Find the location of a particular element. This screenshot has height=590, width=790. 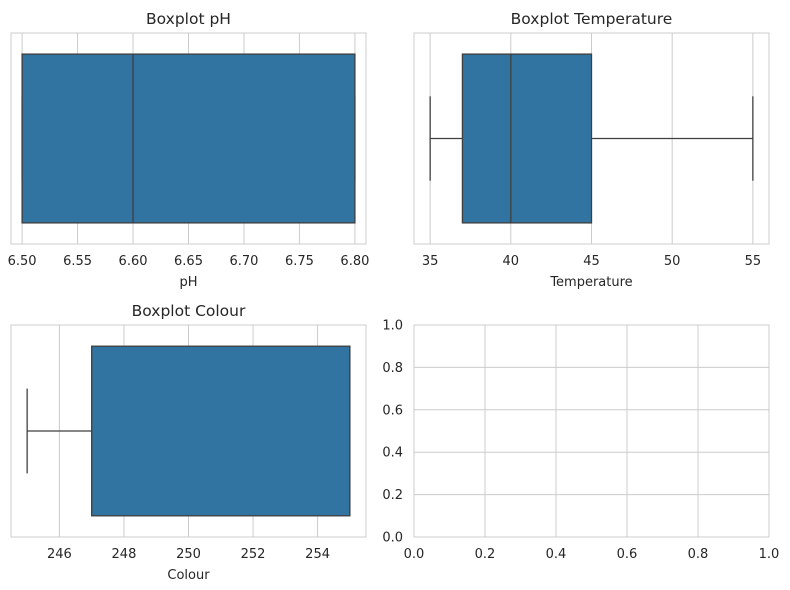

chart-title: Boxplot pH is located at coordinates (188, 19).